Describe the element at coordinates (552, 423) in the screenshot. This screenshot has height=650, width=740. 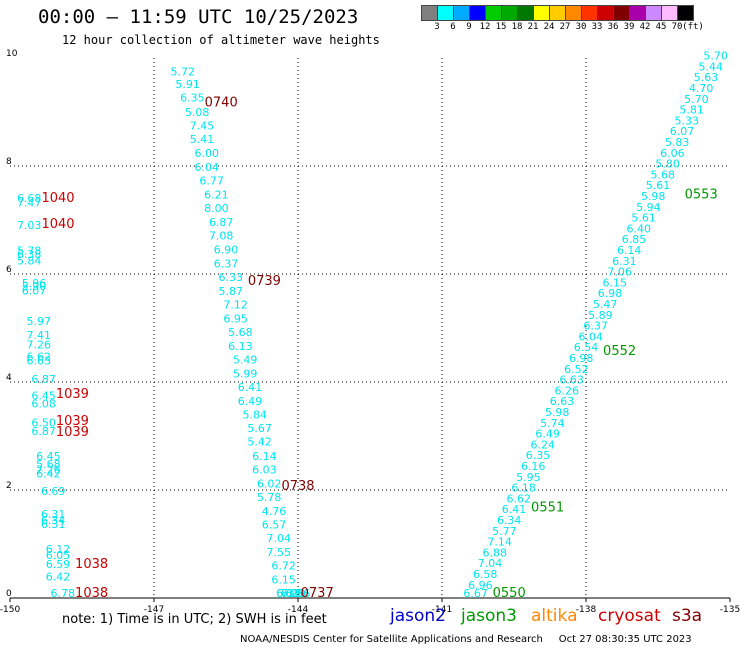
I see `wave-height-label: 5.74` at that location.